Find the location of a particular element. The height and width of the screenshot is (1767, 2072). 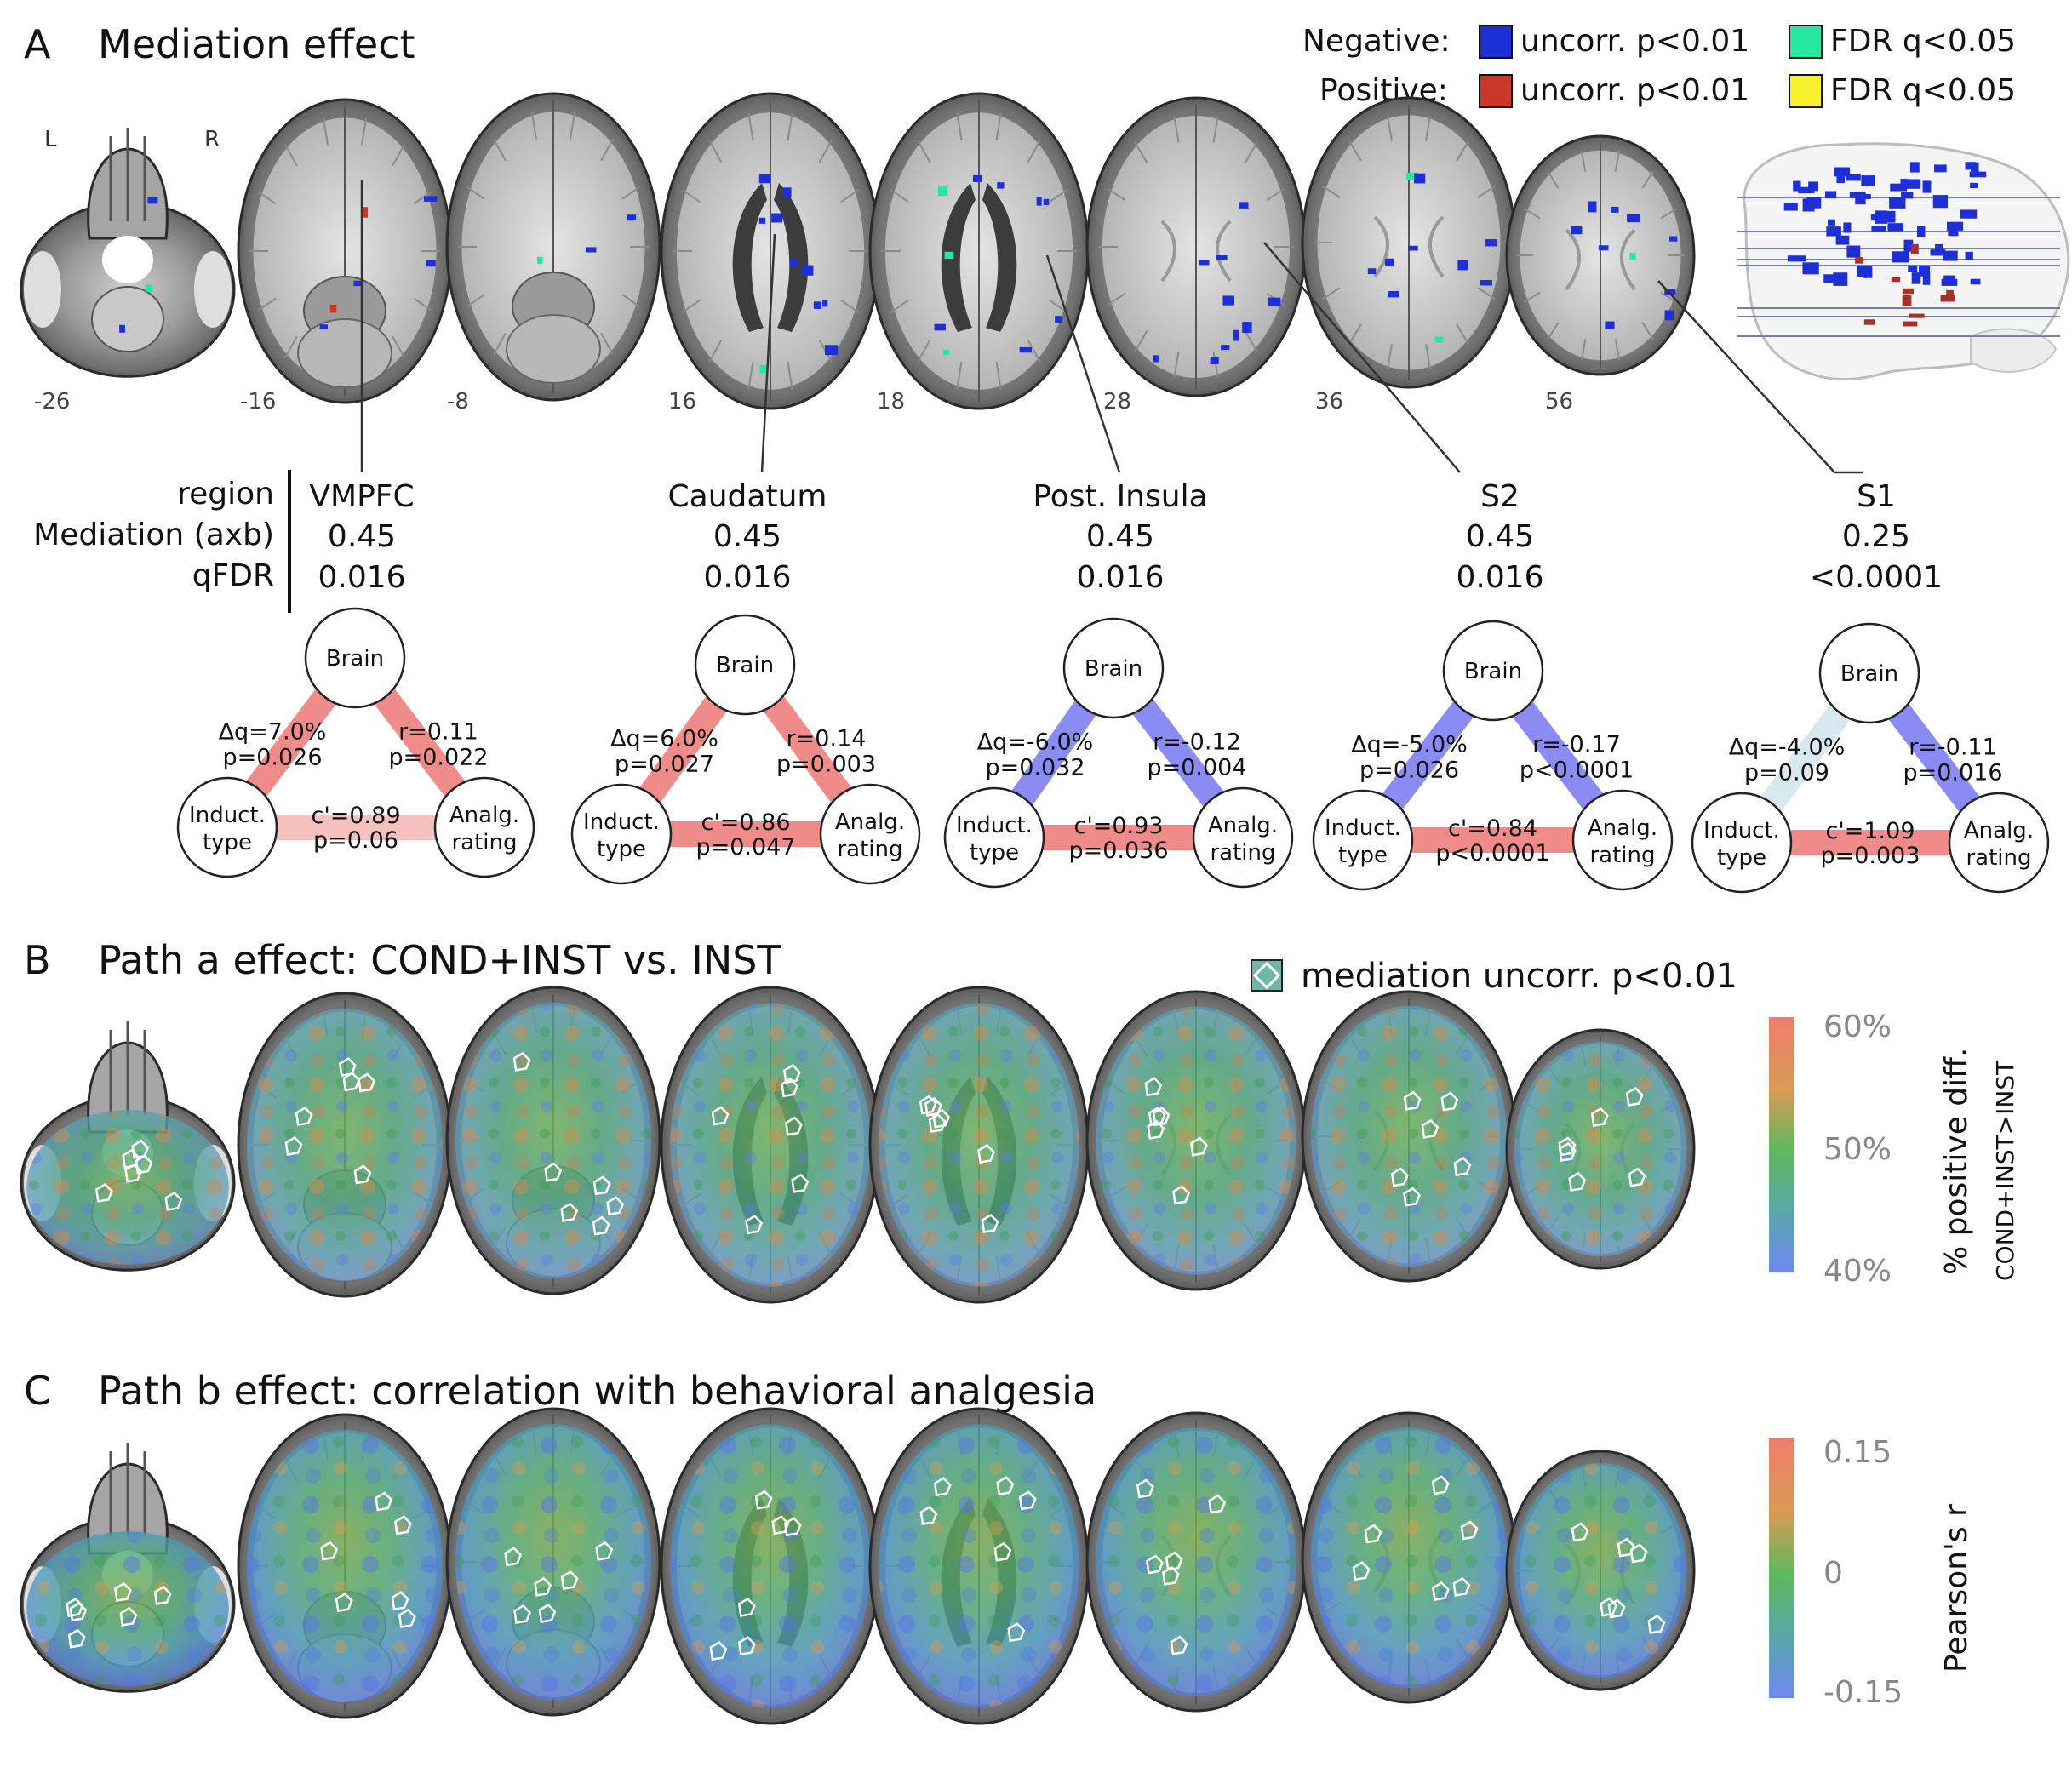

path-c-pvalue: p<0.0001 is located at coordinates (1492, 853).